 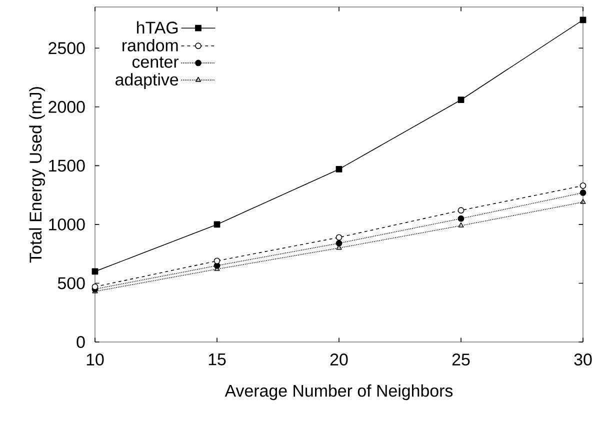 I want to click on legend-label: random, so click(x=150, y=45).